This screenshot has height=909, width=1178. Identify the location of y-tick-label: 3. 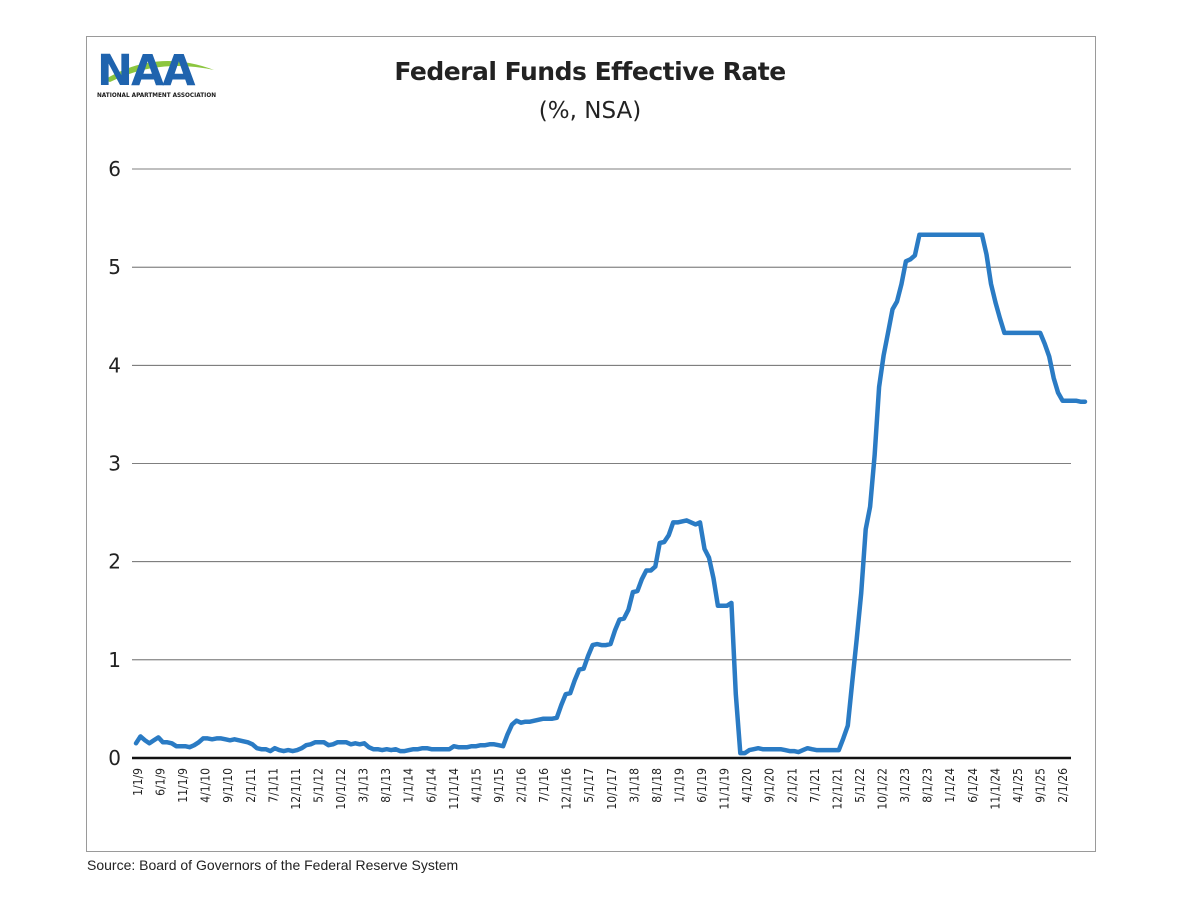
(114, 464).